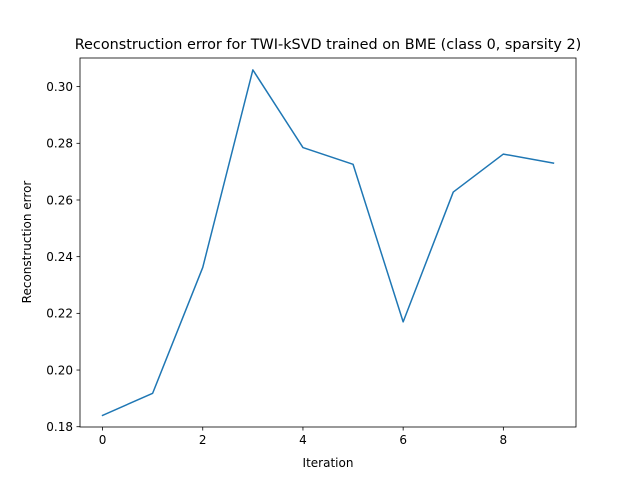 Image resolution: width=640 pixels, height=485 pixels. What do you see at coordinates (403, 440) in the screenshot?
I see `x-tick-label: 6` at bounding box center [403, 440].